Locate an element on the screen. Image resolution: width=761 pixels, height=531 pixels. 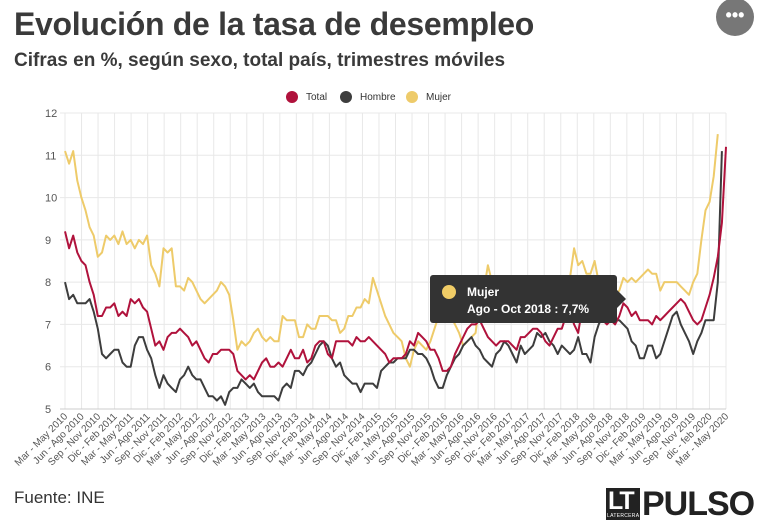
y-tick-label: 11 is located at coordinates (50, 156).